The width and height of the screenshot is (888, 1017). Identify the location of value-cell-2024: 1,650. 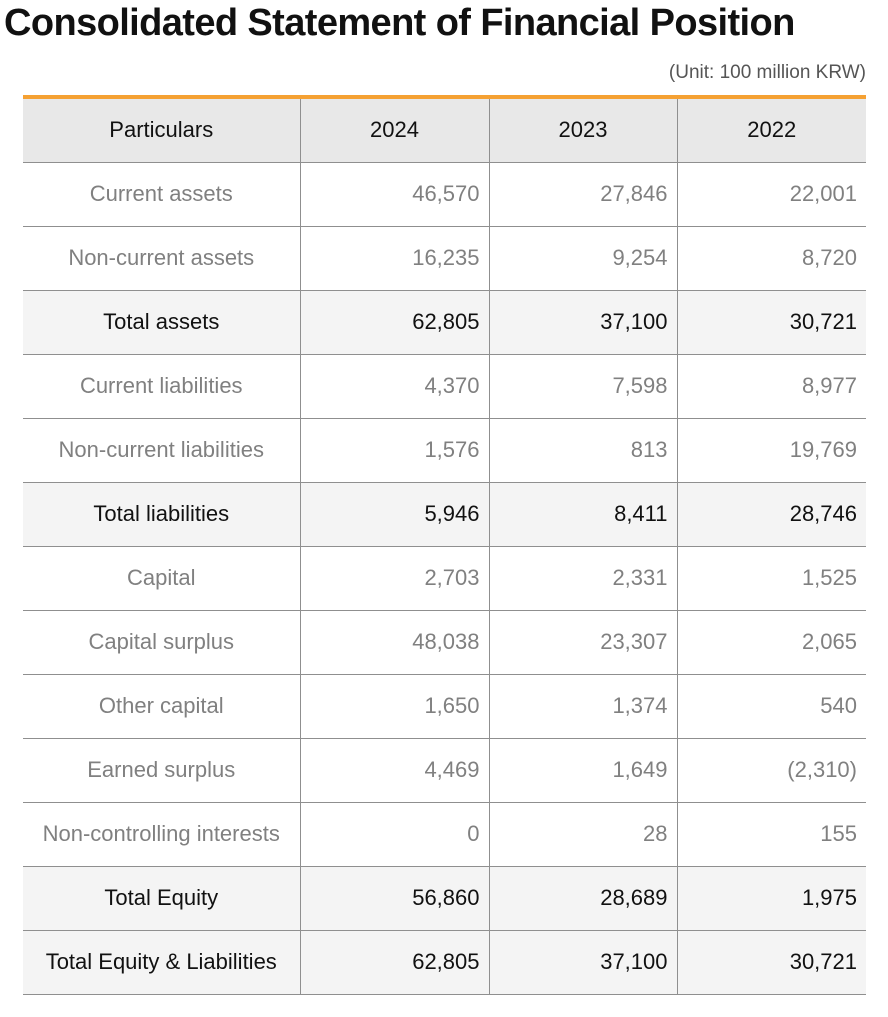
(394, 706).